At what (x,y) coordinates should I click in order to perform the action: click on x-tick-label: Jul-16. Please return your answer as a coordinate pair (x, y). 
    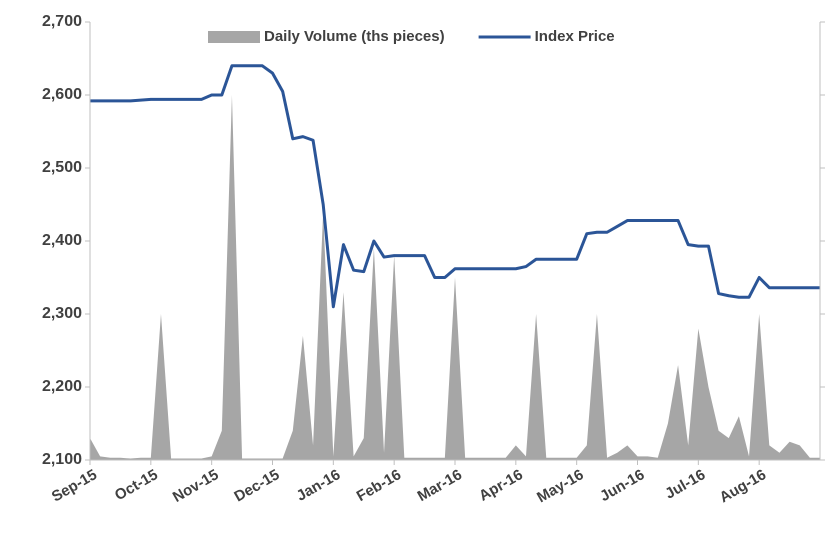
    Looking at the image, I should click on (685, 484).